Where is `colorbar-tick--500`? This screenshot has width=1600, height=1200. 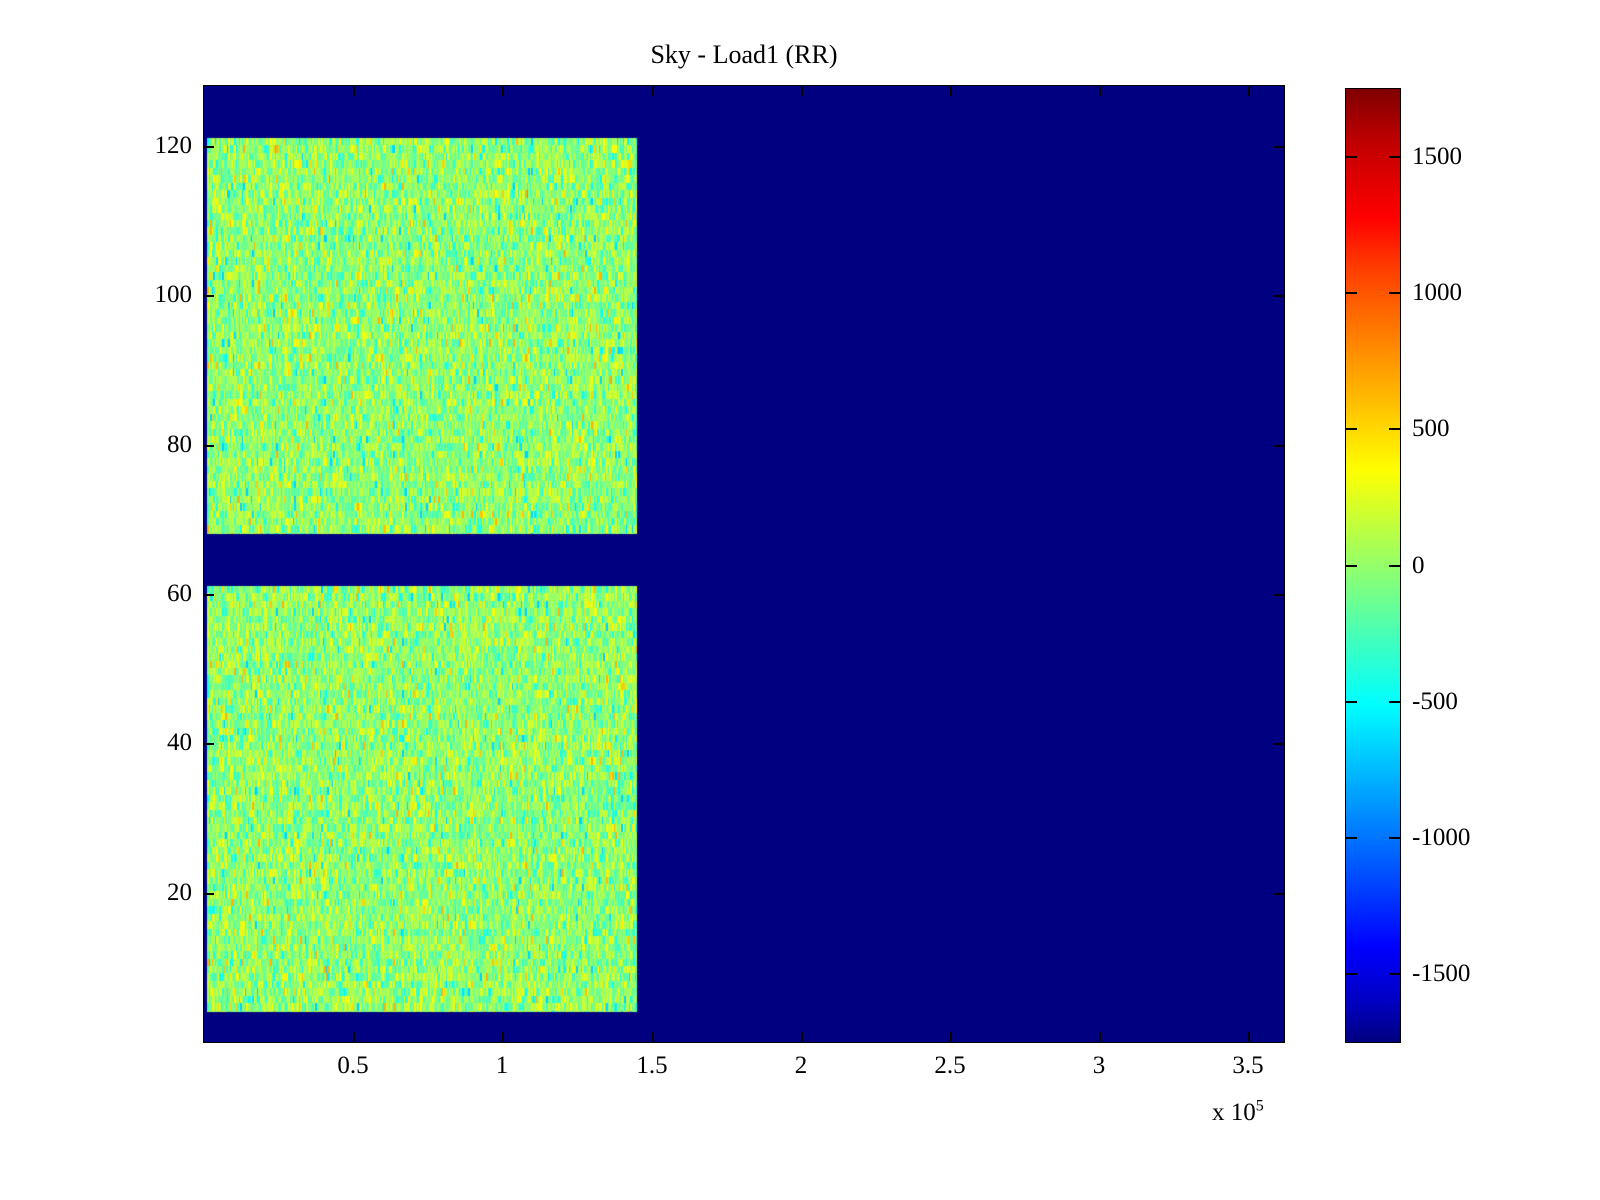
colorbar-tick--500 is located at coordinates (1351, 702).